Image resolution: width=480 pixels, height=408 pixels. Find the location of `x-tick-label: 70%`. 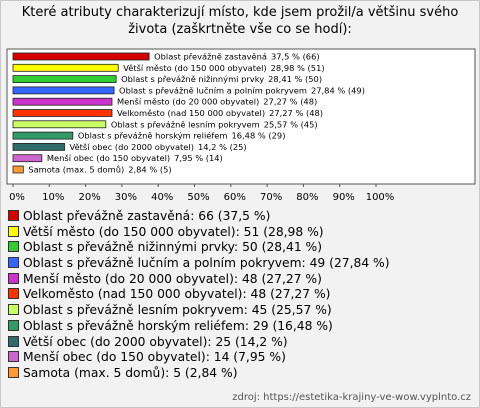

x-tick-label: 70% is located at coordinates (271, 197).